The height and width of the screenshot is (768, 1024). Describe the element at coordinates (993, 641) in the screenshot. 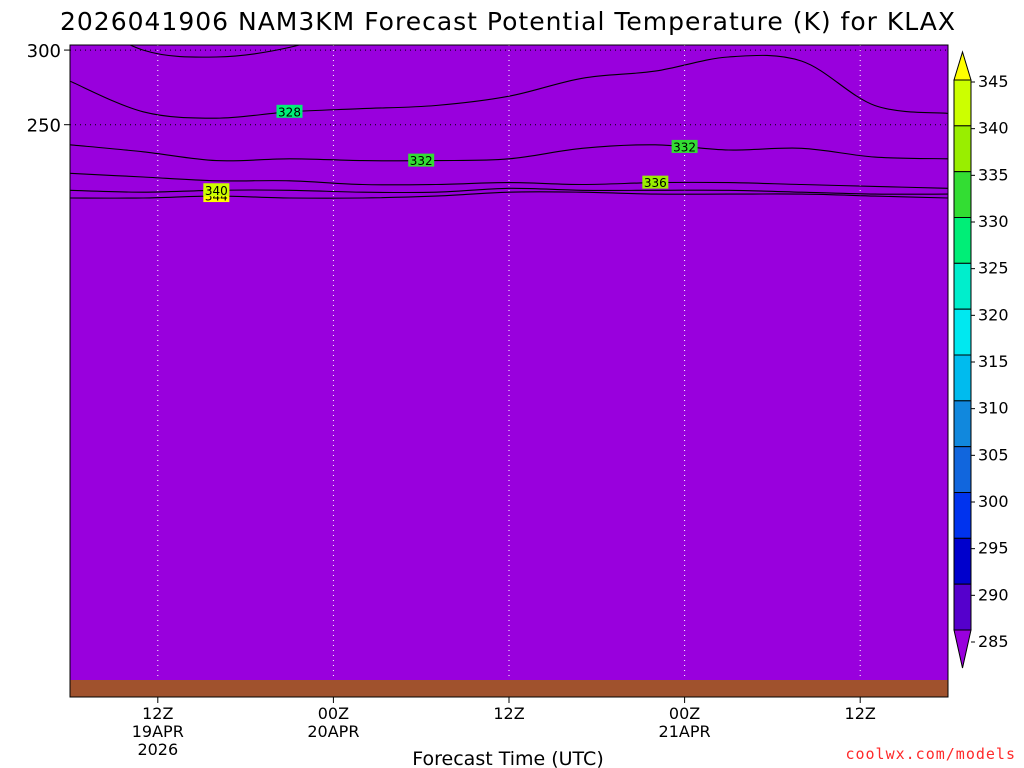

I see `colorbar-label-285: 285` at that location.